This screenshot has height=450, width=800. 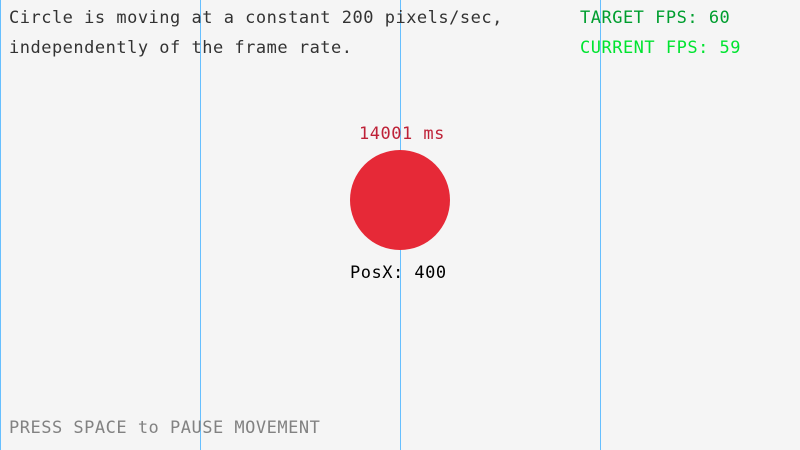 What do you see at coordinates (402, 134) in the screenshot?
I see `timer-label: 14001 ms` at bounding box center [402, 134].